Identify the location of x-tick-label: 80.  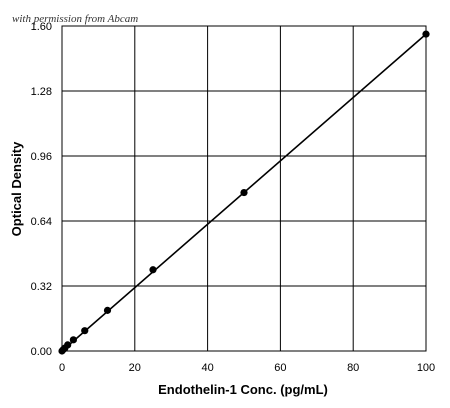
(353, 368).